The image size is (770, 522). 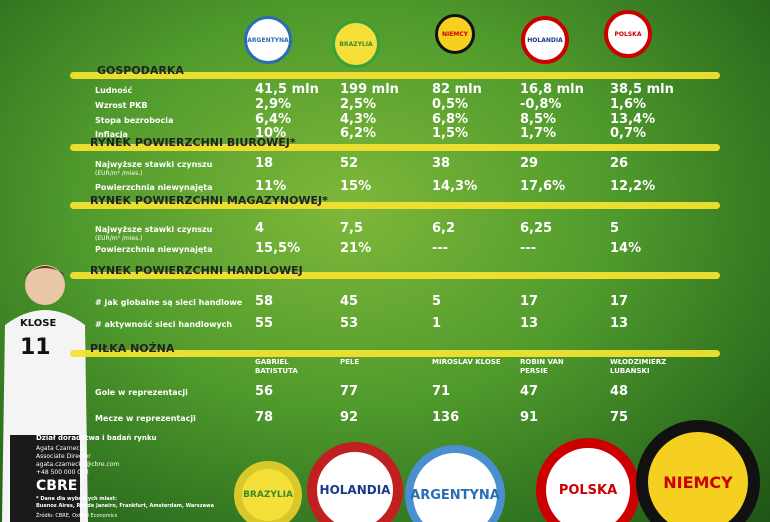 What do you see at coordinates (455, 34) in the screenshot?
I see `country-badge: NIEMCY` at bounding box center [455, 34].